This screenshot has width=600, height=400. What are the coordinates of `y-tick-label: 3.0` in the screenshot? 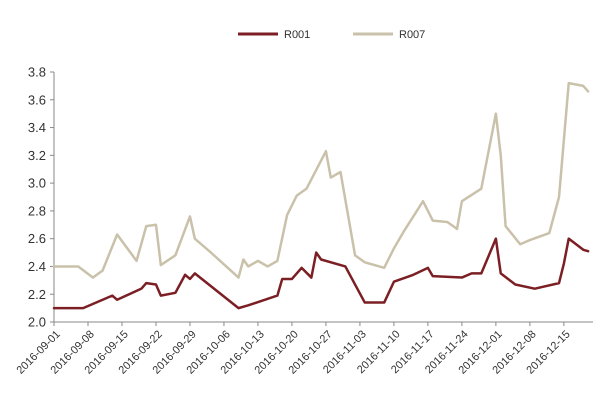 It's located at (37, 183).